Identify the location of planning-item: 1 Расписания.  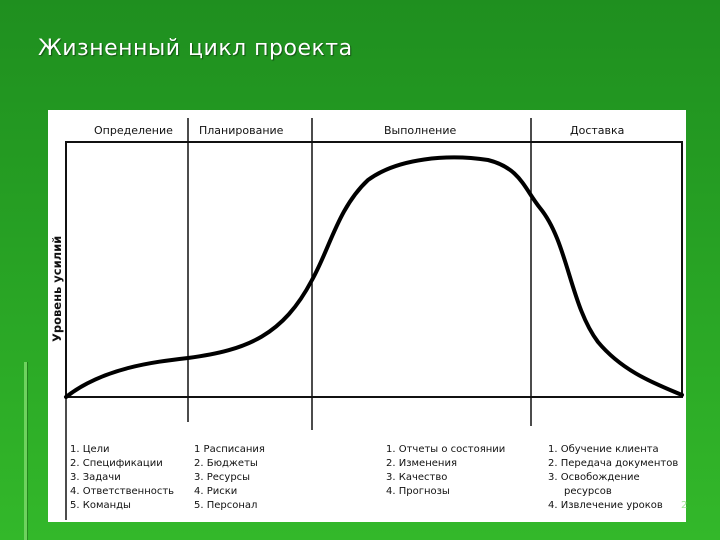
(229, 449).